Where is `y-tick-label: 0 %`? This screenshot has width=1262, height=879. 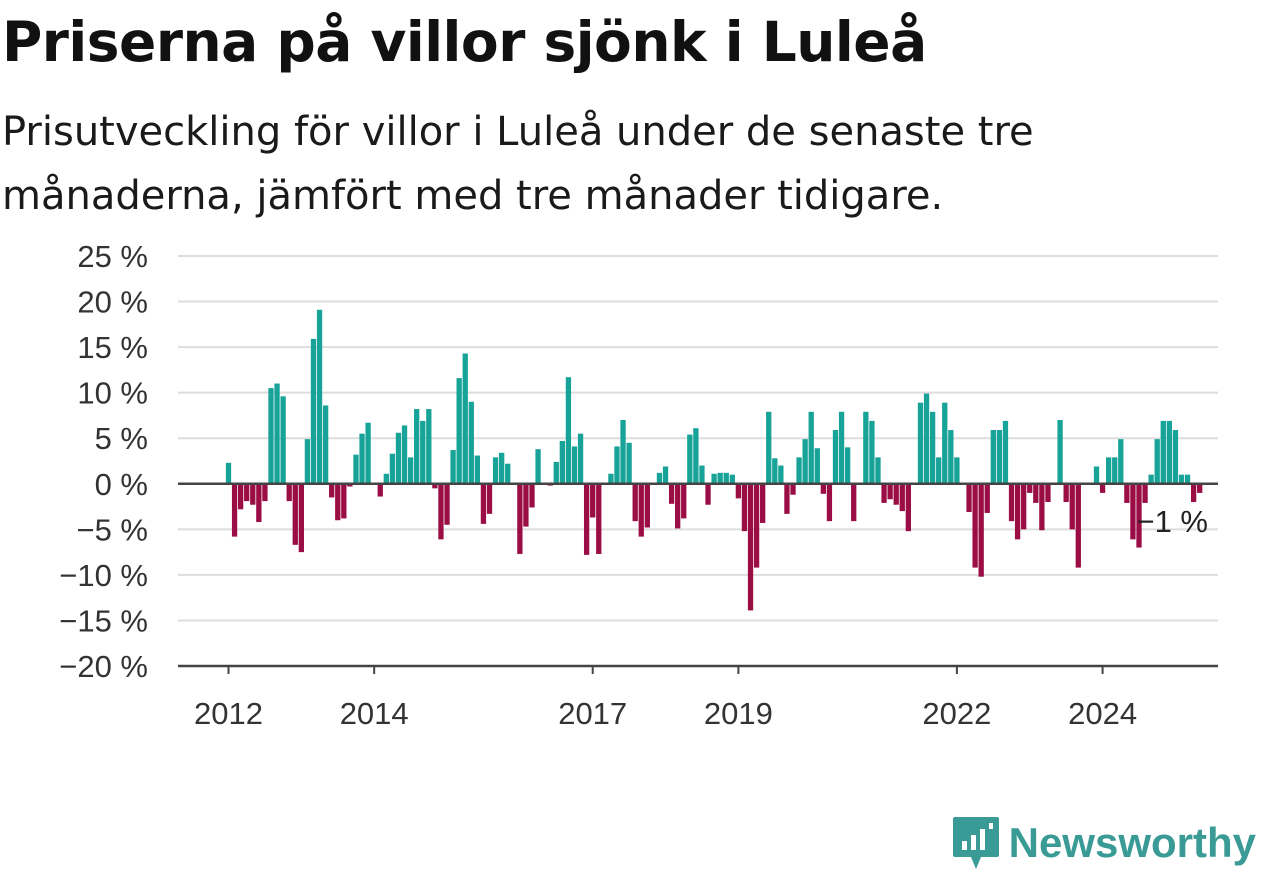 y-tick-label: 0 % is located at coordinates (121, 484).